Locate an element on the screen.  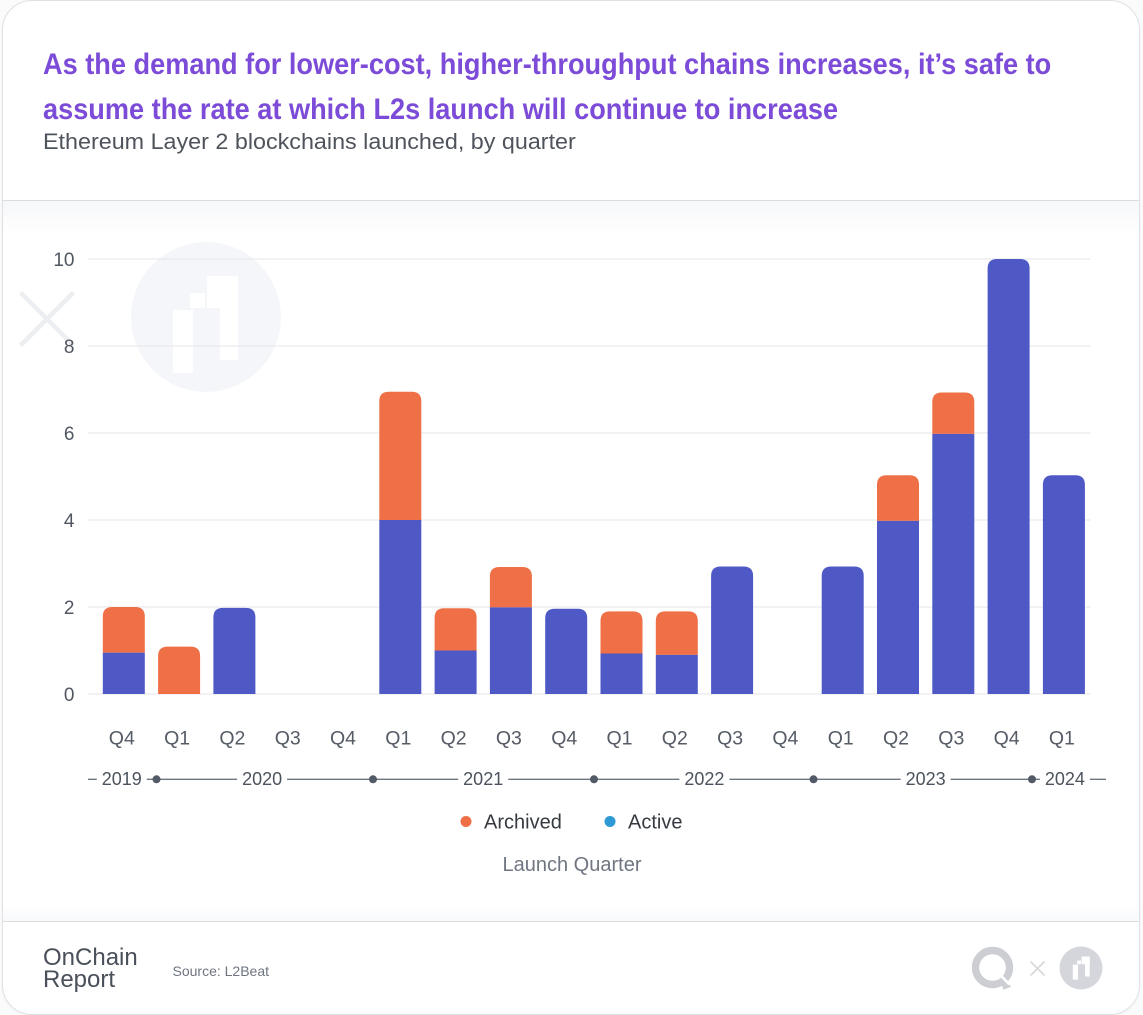
svg-text: Archived is located at coordinates (523, 823).